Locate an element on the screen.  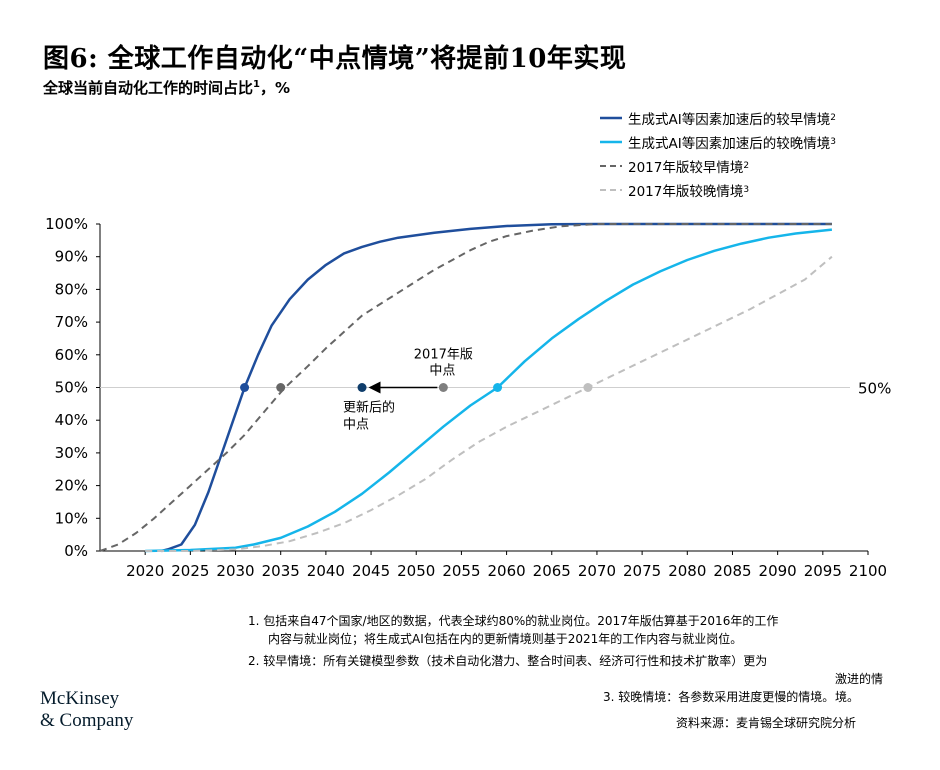
y-tick-label: 90% is located at coordinates (71, 257).